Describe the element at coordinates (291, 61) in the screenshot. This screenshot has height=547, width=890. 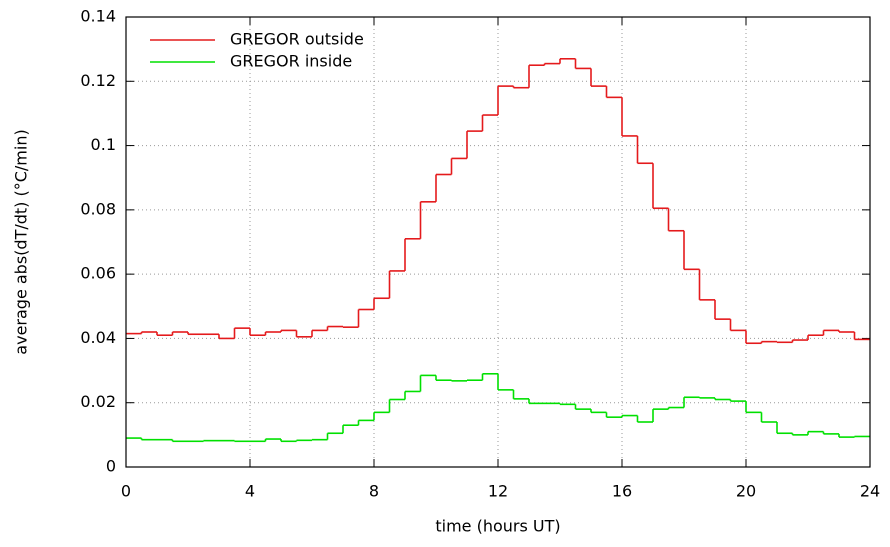
I see `legend-label: GREGOR inside` at that location.